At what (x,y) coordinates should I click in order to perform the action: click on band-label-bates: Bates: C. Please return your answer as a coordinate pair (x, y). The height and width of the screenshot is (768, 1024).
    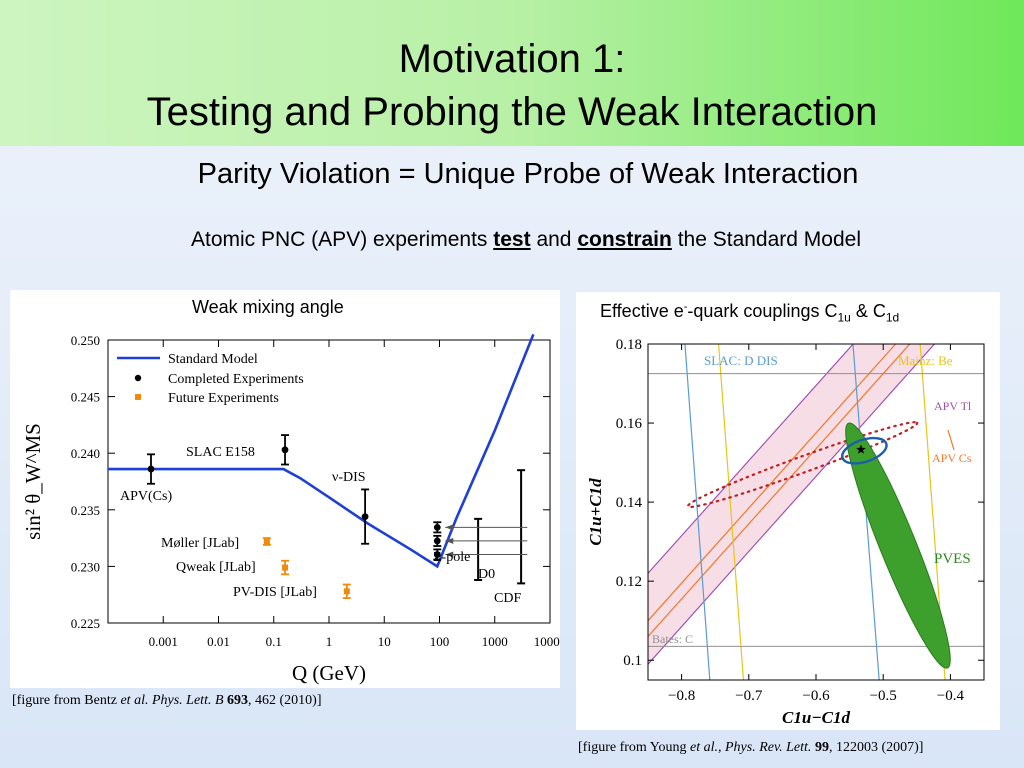
    Looking at the image, I should click on (672, 639).